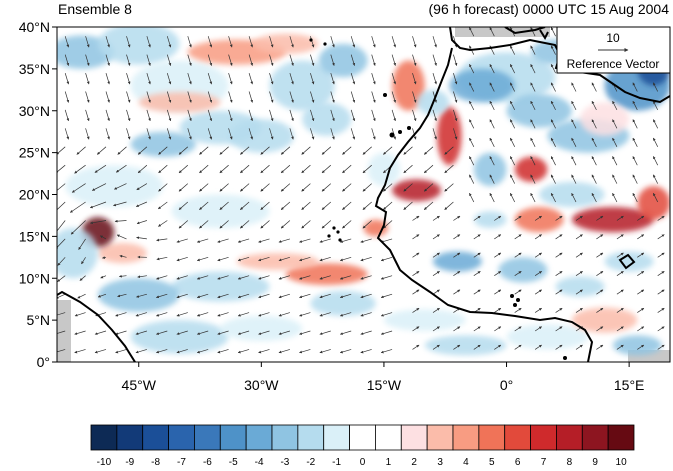 This screenshot has height=471, width=673. Describe the element at coordinates (34, 27) in the screenshot. I see `lat-tick-label: 40°N` at that location.